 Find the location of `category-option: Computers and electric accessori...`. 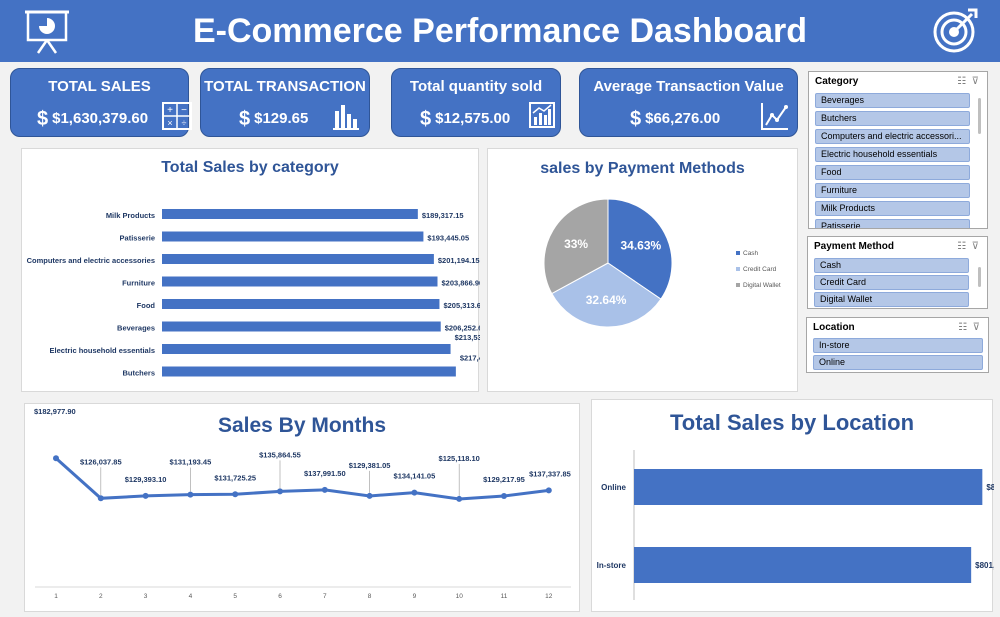

category-option: Computers and electric accessori... is located at coordinates (892, 136).